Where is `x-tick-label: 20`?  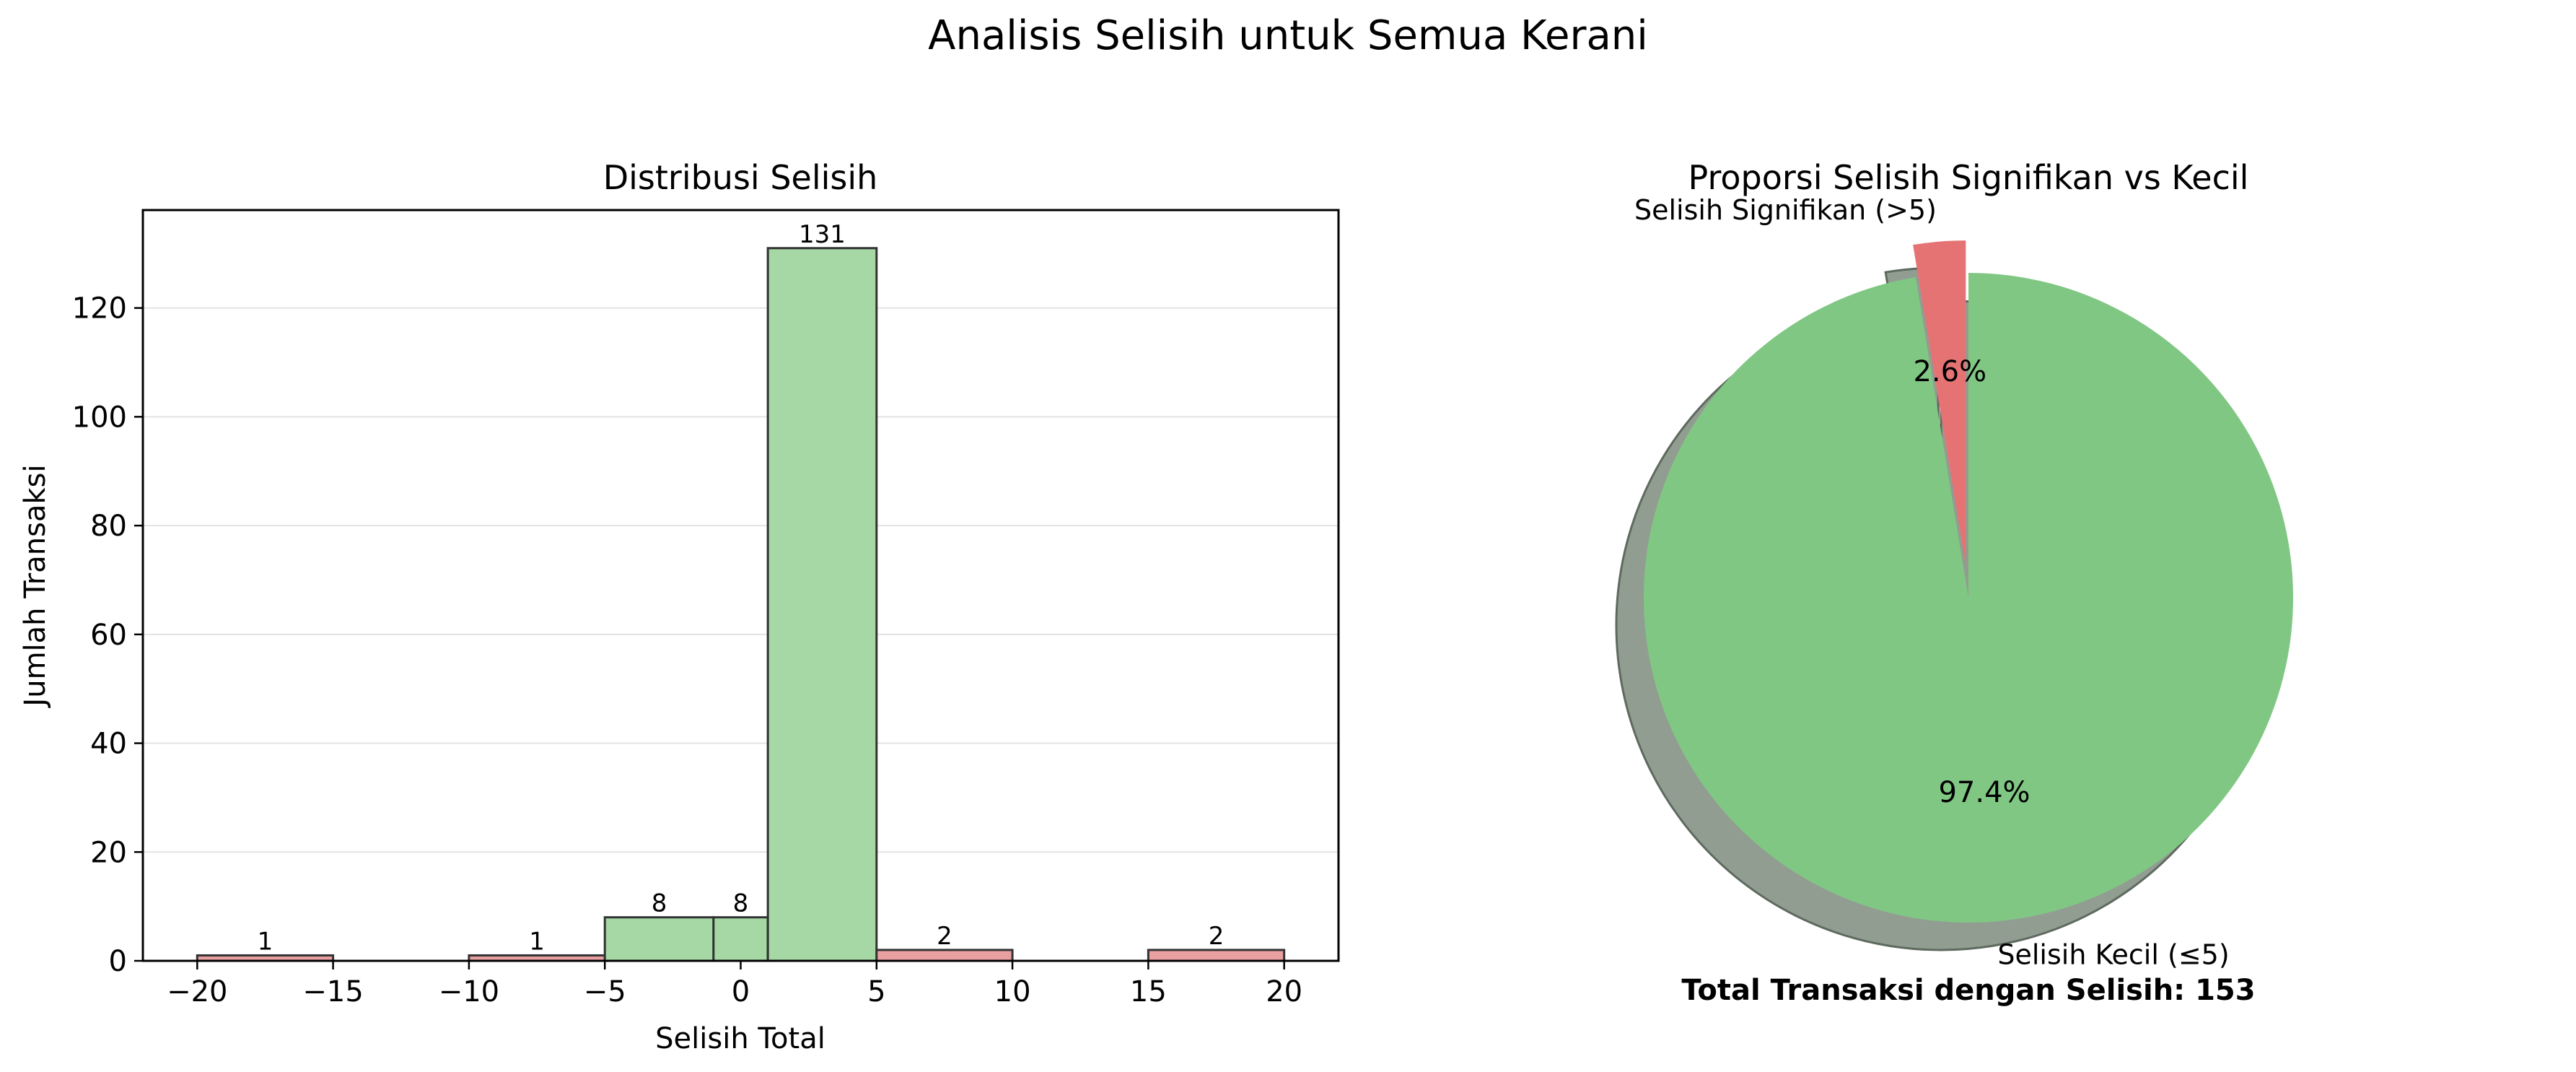 x-tick-label: 20 is located at coordinates (1284, 991).